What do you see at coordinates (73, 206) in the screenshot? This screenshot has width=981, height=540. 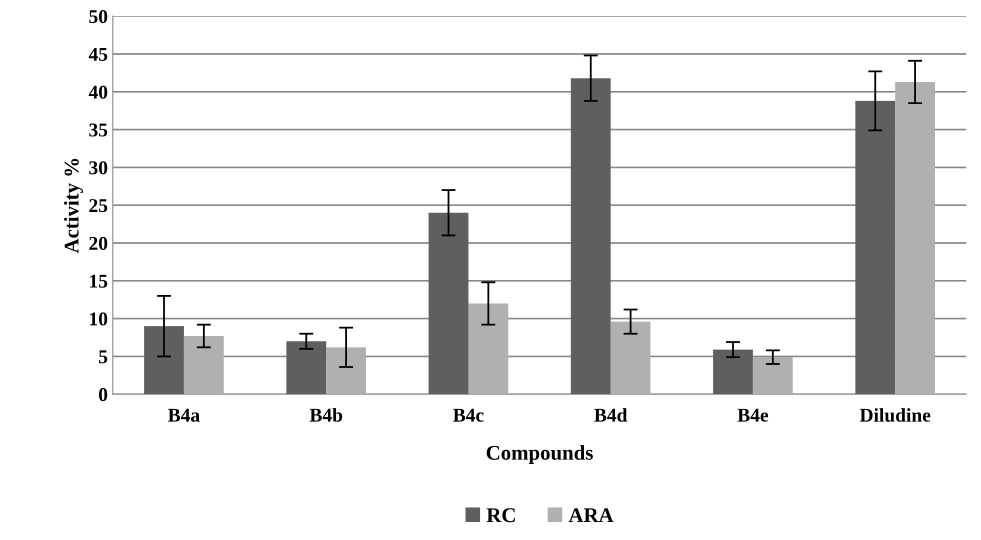 I see `y-axis-title: Activity %` at bounding box center [73, 206].